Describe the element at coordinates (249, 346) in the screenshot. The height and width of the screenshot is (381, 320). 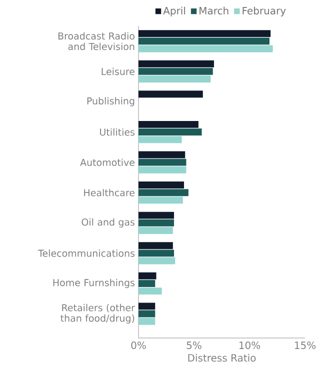
I see `x-tick-label: 10%` at that location.